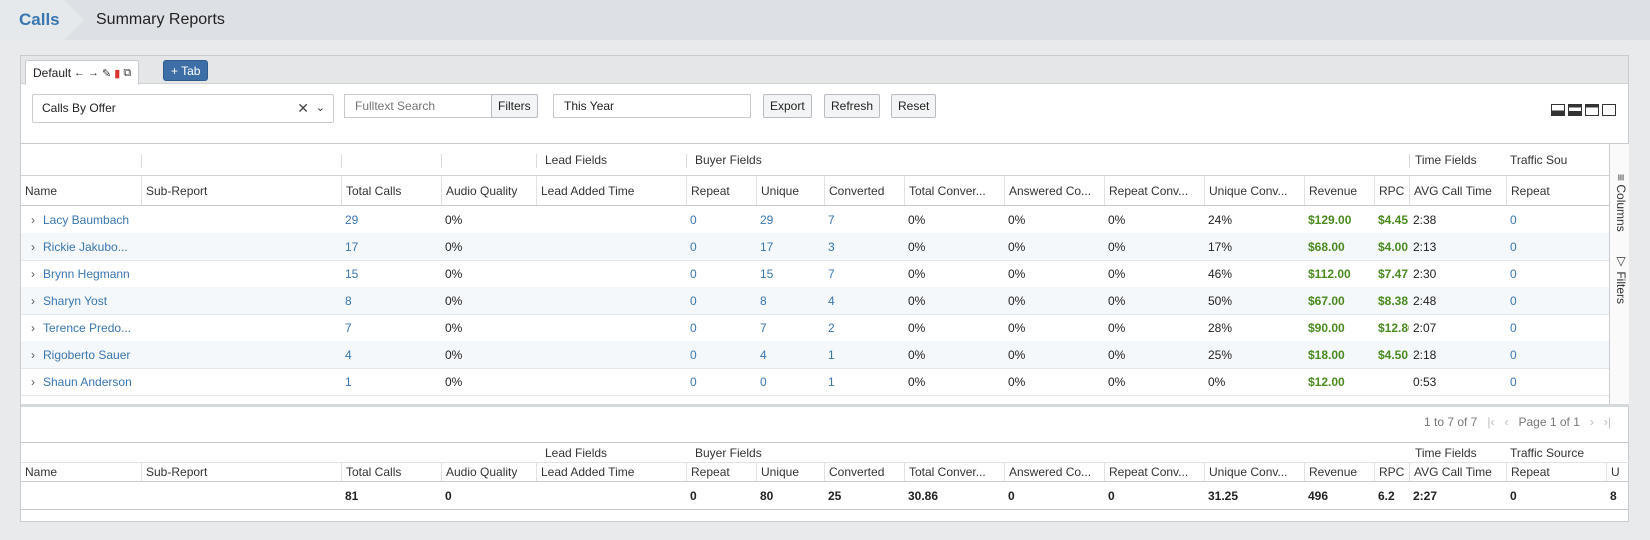 This screenshot has height=540, width=1650. Describe the element at coordinates (1425, 246) in the screenshot. I see `avg-call-time-cell: 2:13` at that location.